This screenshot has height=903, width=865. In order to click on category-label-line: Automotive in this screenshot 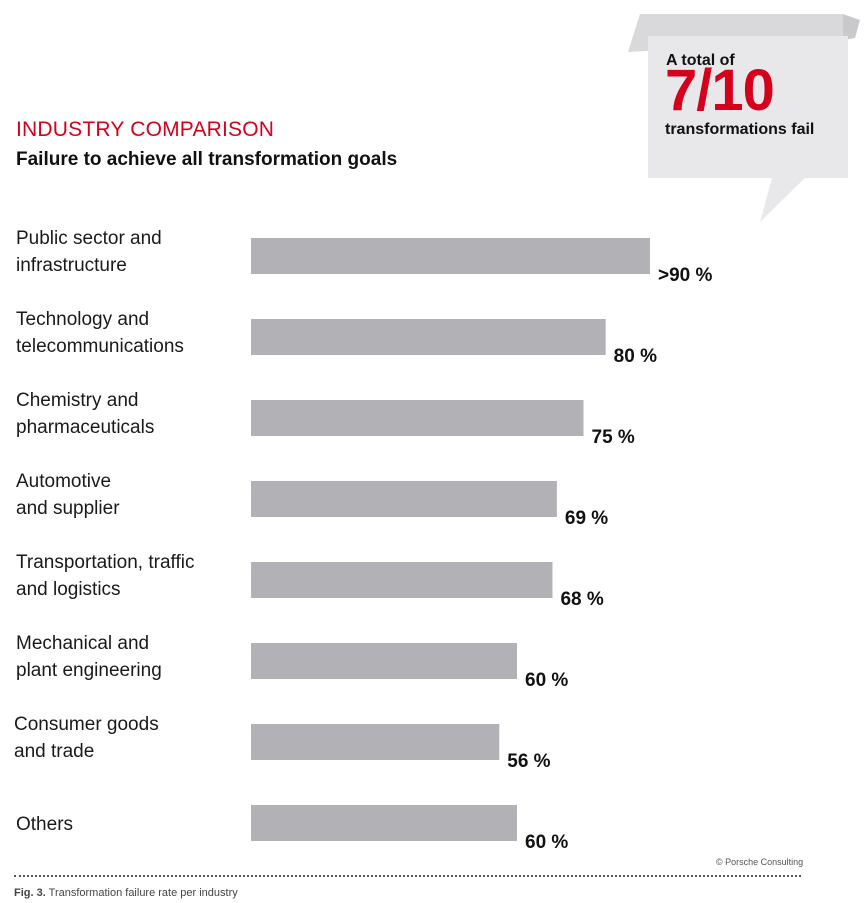, I will do `click(63, 481)`.